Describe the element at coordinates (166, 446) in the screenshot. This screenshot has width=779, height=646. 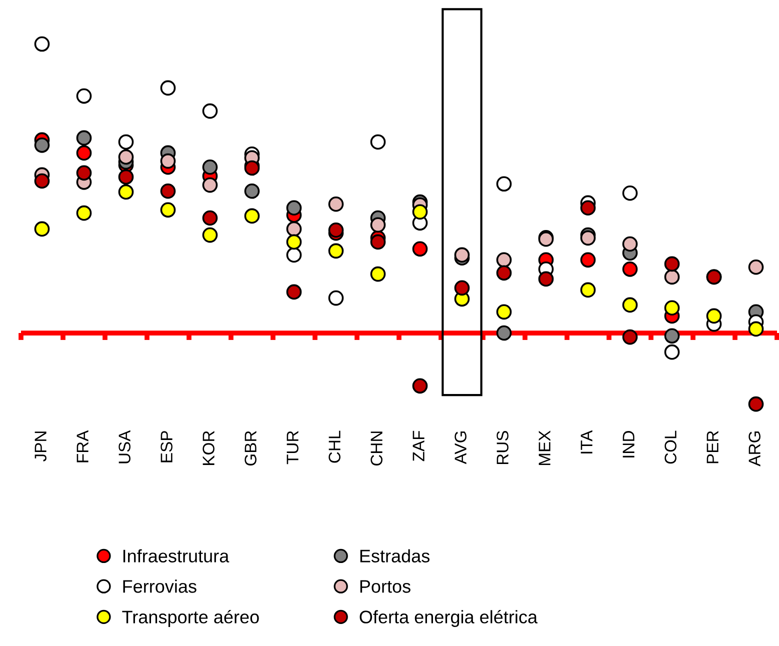
I see `x-tick-label: ESP` at that location.